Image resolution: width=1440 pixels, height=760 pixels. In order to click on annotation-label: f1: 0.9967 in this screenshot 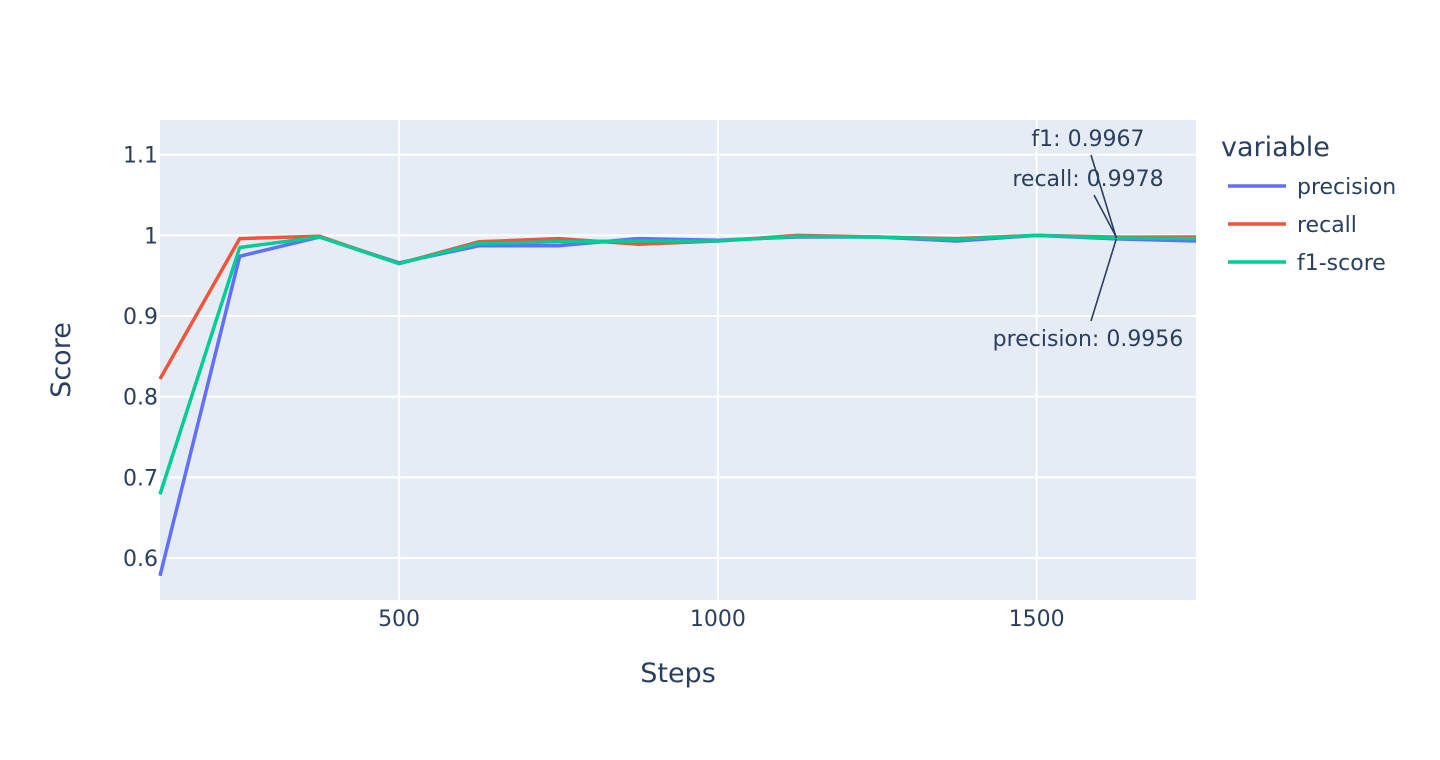, I will do `click(1087, 139)`.